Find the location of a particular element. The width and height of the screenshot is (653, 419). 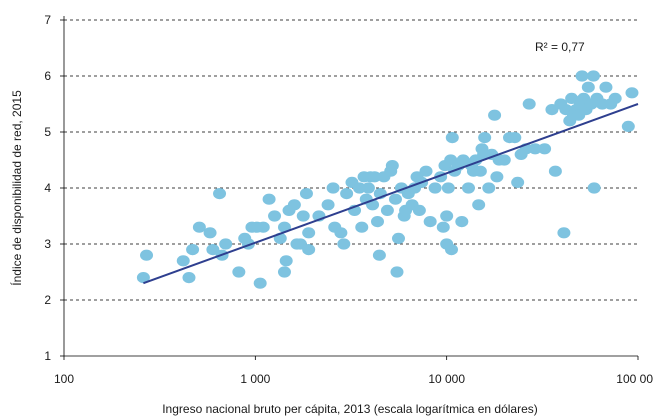

y-tick-label-5: 5 is located at coordinates (47, 132).